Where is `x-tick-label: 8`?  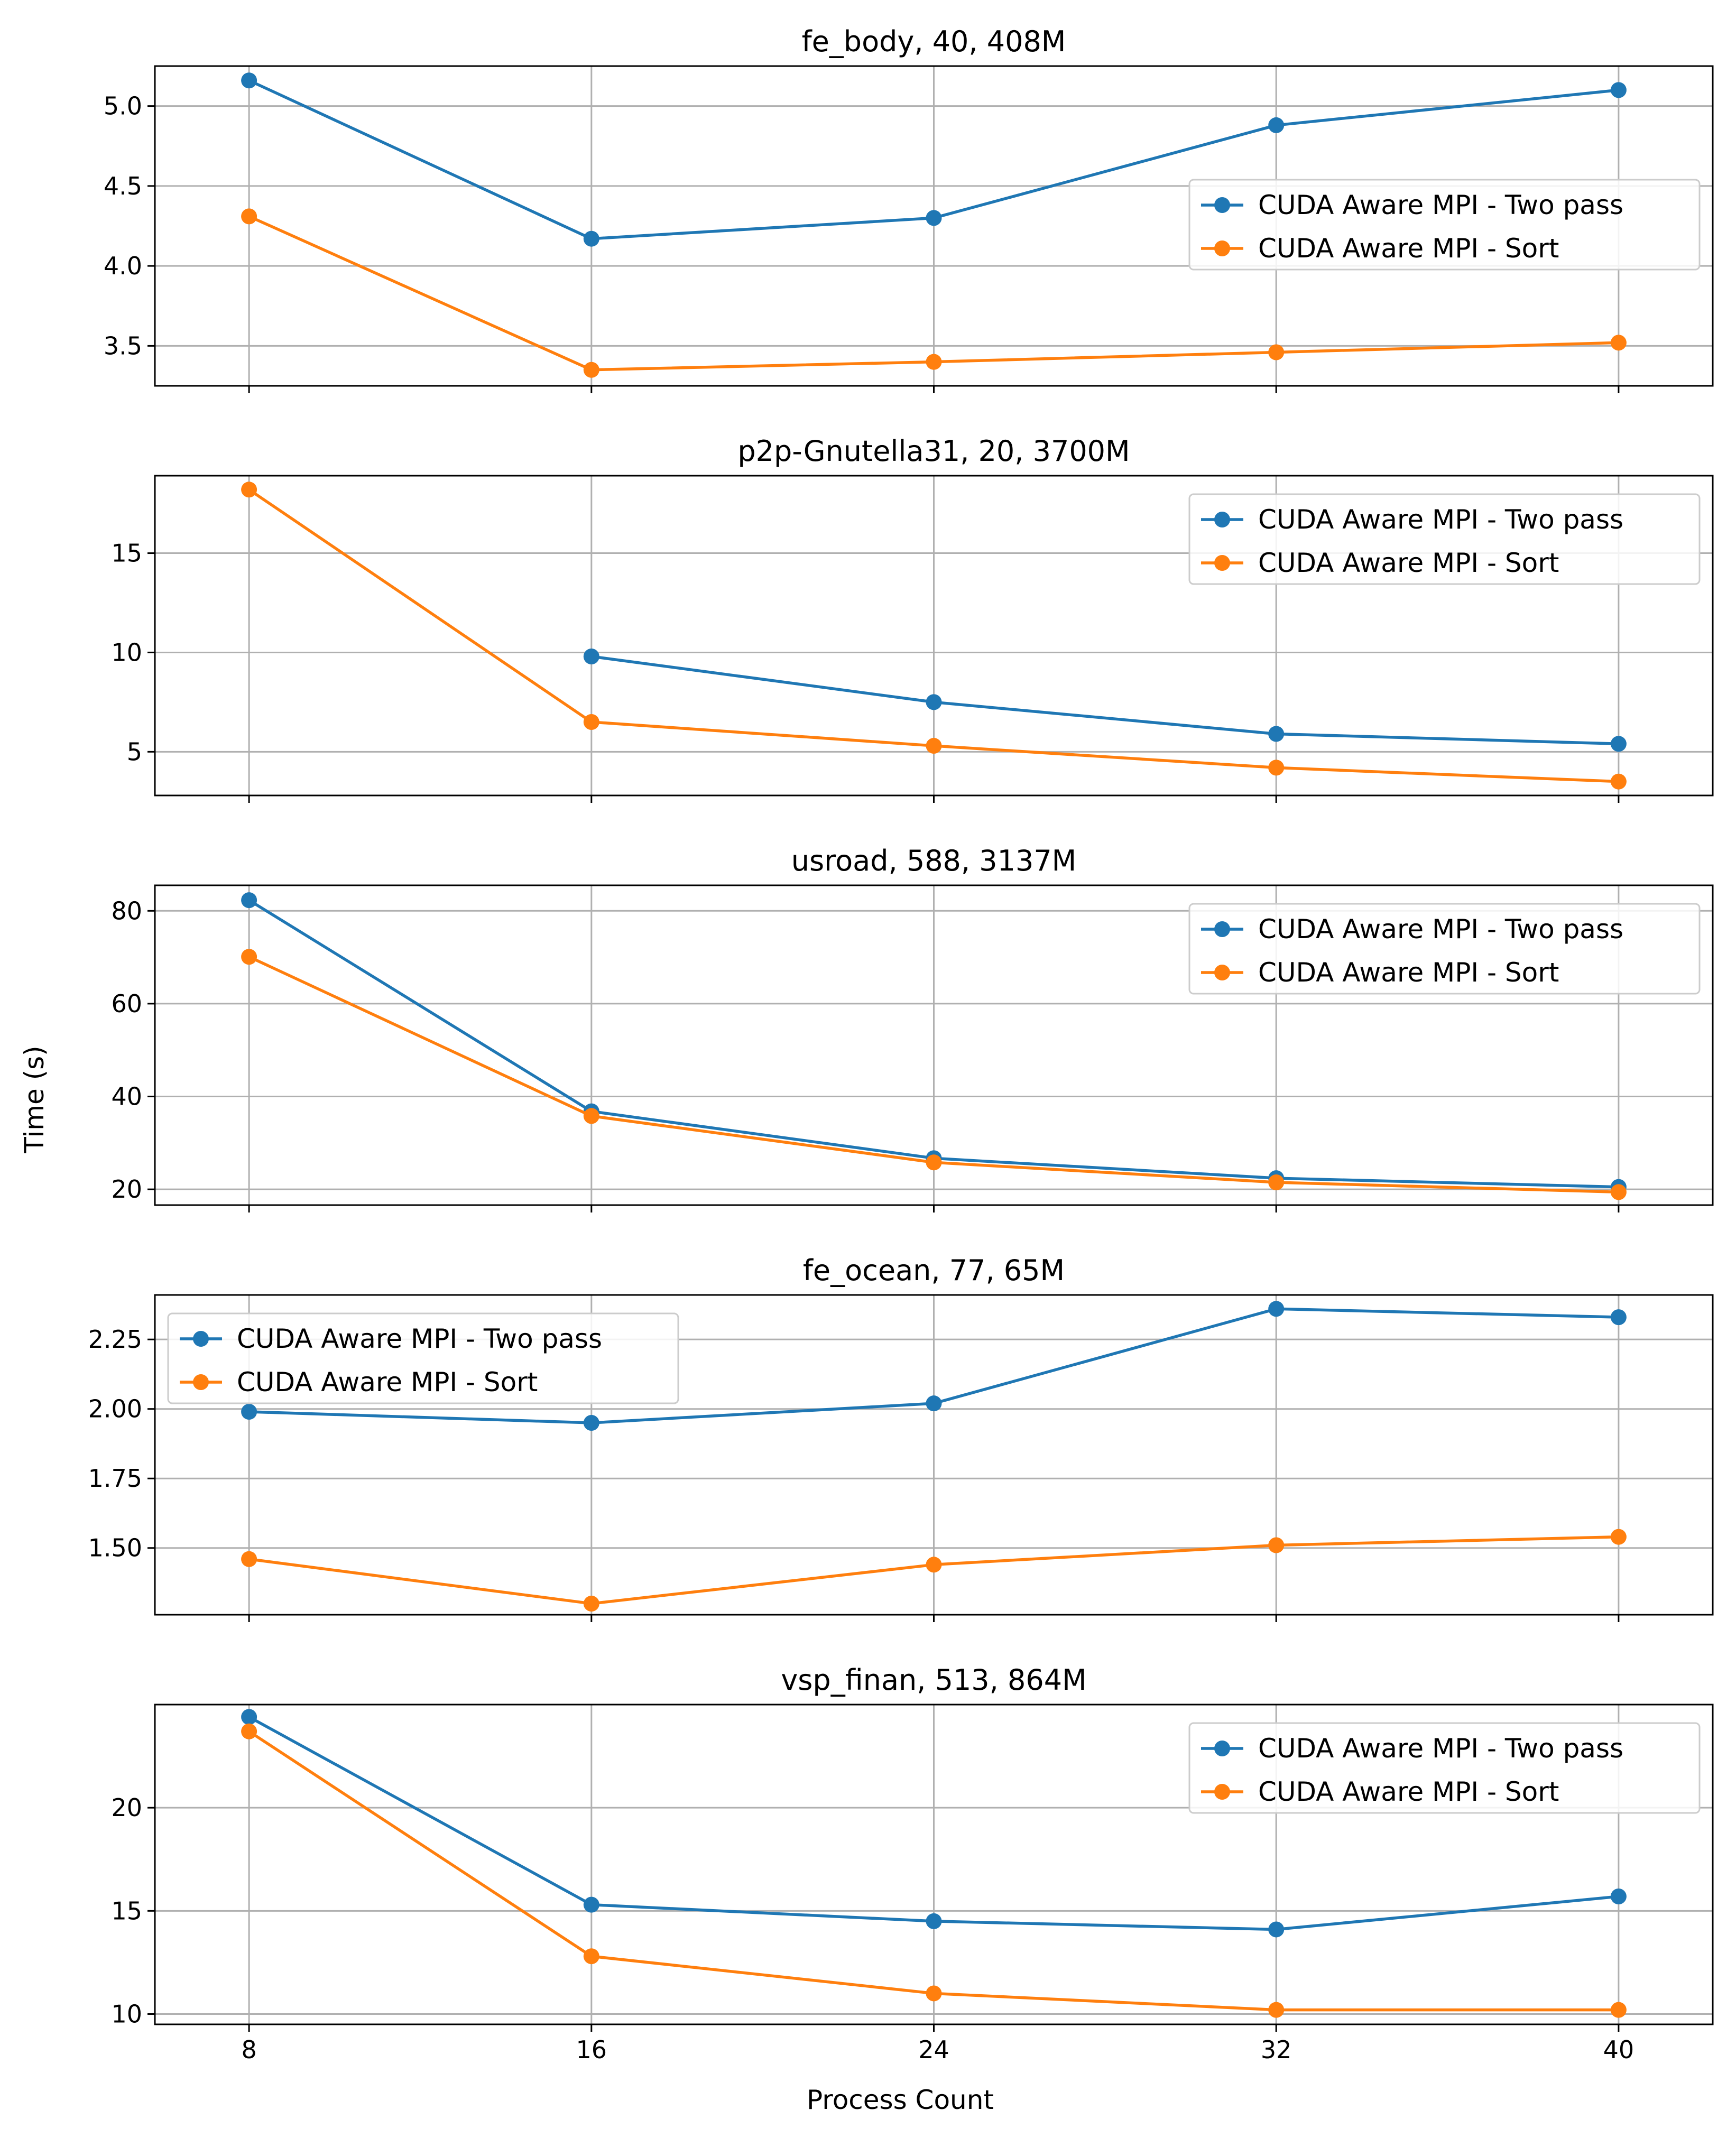 x-tick-label: 8 is located at coordinates (248, 2049).